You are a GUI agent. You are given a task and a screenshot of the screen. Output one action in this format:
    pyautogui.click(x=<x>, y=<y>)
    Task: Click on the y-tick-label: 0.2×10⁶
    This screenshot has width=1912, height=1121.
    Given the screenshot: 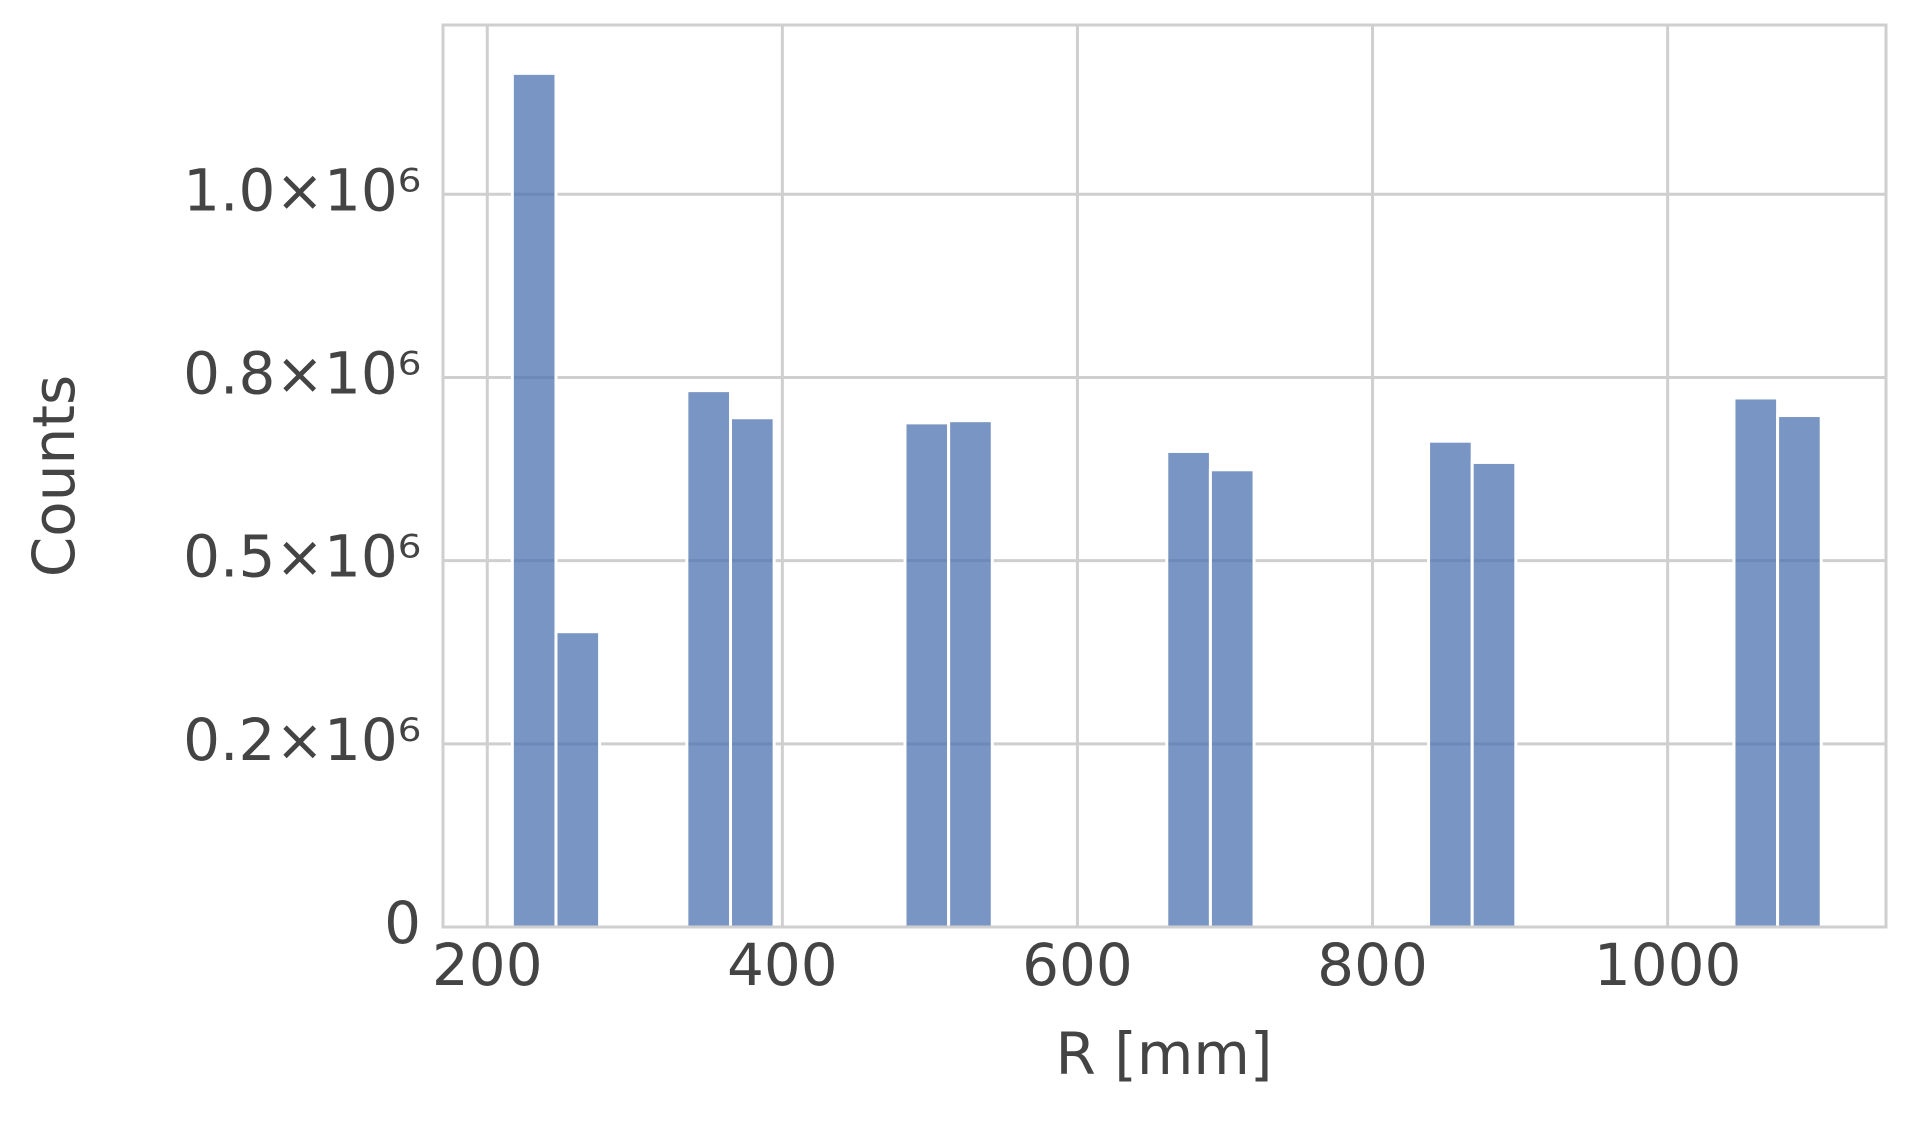 What is the action you would take?
    pyautogui.click(x=302, y=740)
    